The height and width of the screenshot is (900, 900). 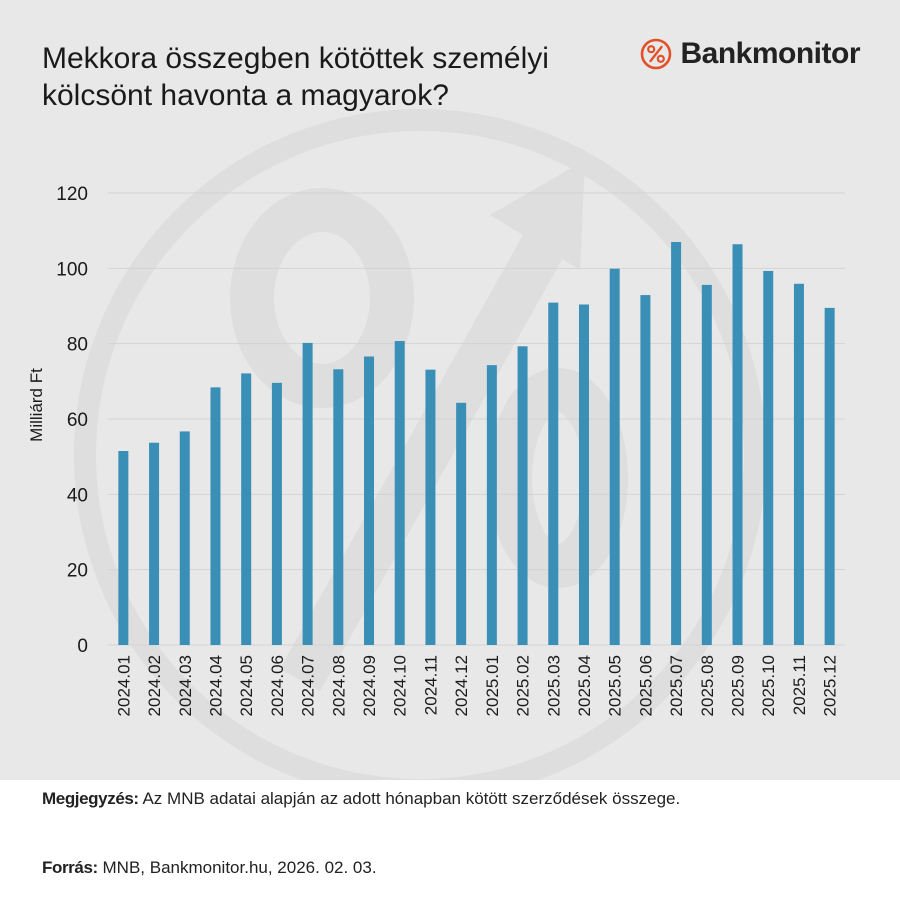 I want to click on x-tick-label: 2025.11, so click(x=799, y=685).